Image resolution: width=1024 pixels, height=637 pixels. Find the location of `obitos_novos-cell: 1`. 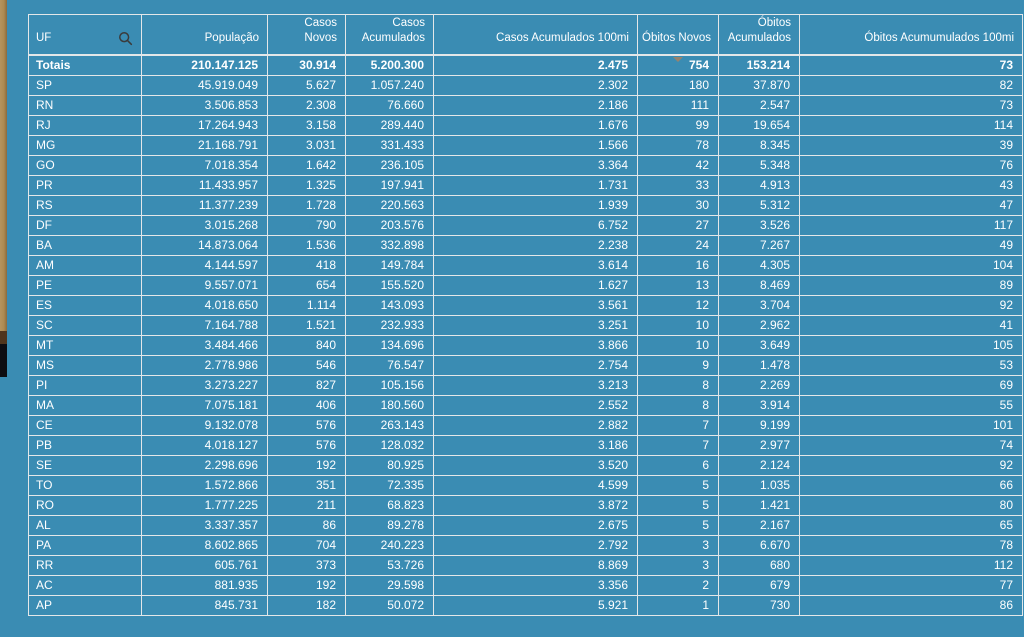

obitos_novos-cell: 1 is located at coordinates (678, 605).